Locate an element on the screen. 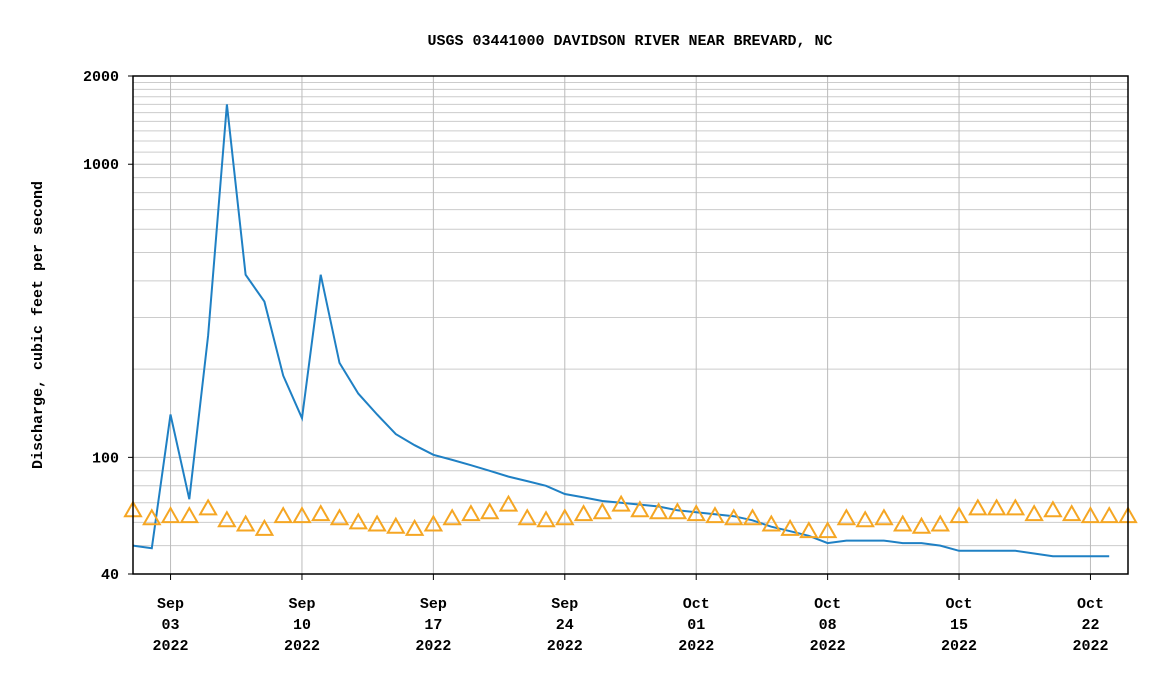  y-tick-label: 40 is located at coordinates (110, 575).